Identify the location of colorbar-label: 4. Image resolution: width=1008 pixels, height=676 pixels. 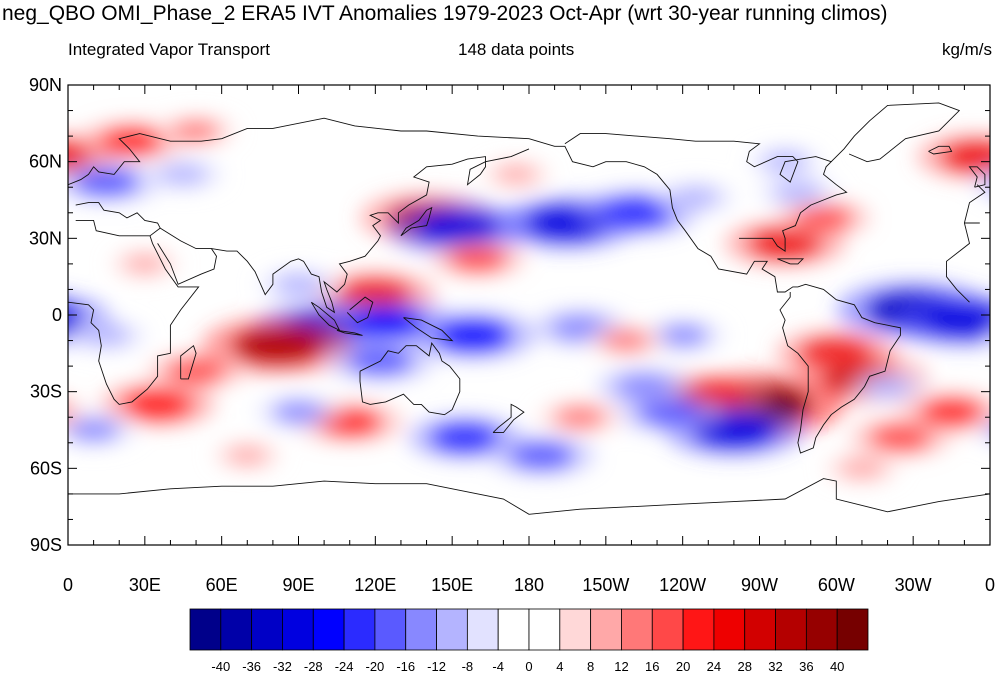
(559, 666).